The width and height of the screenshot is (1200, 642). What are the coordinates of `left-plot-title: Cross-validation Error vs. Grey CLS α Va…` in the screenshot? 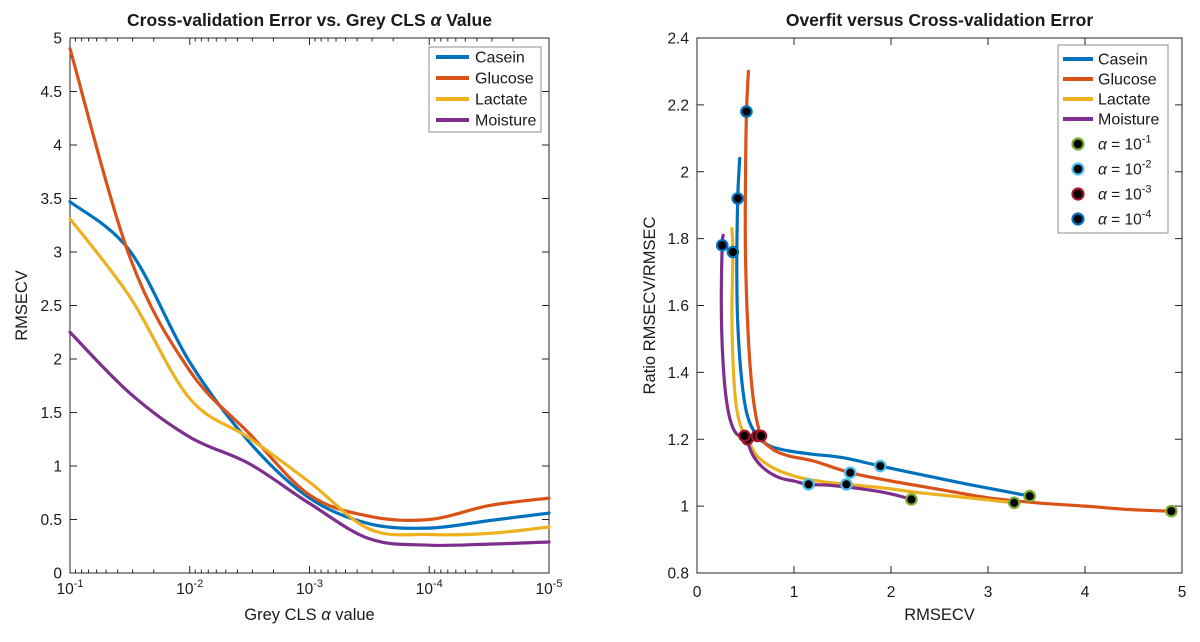 It's located at (309, 20).